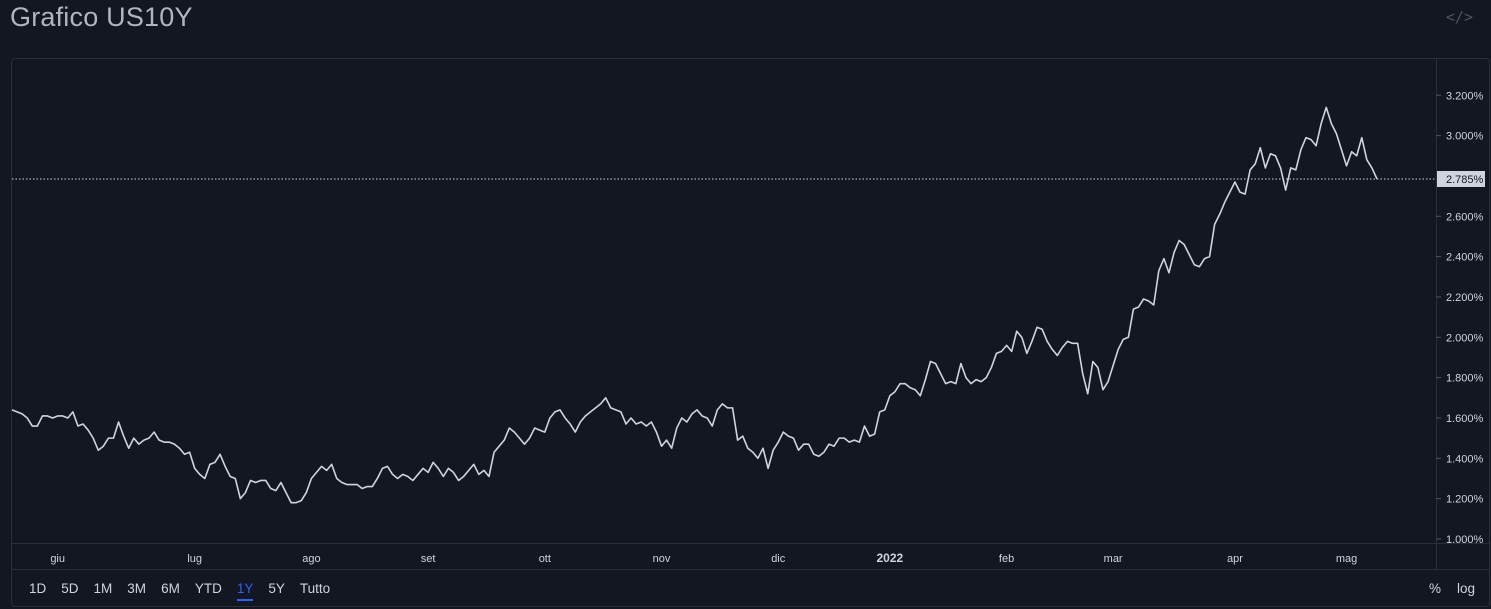 This screenshot has width=1491, height=609. What do you see at coordinates (70, 588) in the screenshot?
I see `range-button-5d: 5D` at bounding box center [70, 588].